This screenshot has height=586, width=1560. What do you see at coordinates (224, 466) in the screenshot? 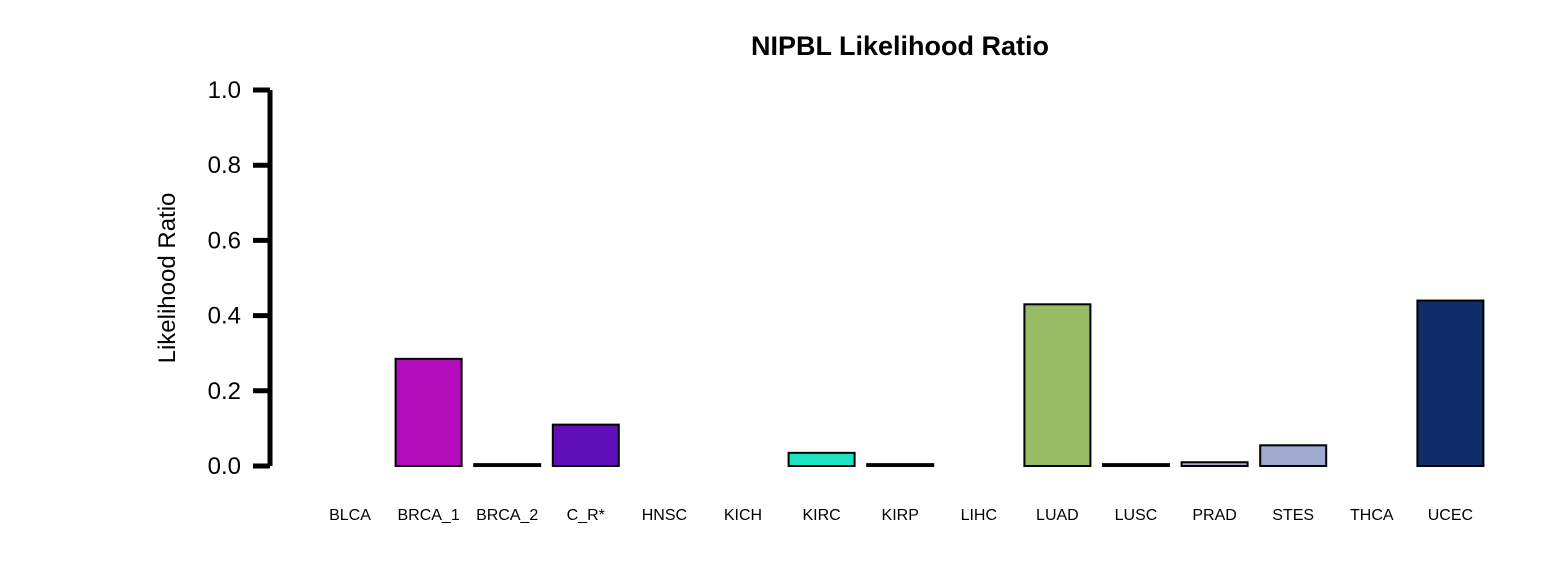
I see `y-tick-label: 0.0` at bounding box center [224, 466].